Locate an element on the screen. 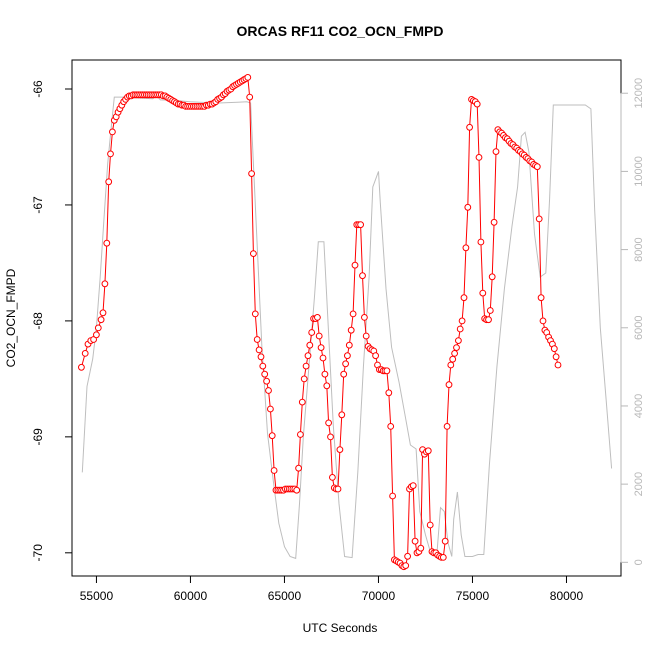 This screenshot has height=650, width=650. y-axis-left: -70 -69 -68 -67 -66 is located at coordinates (52, 321).